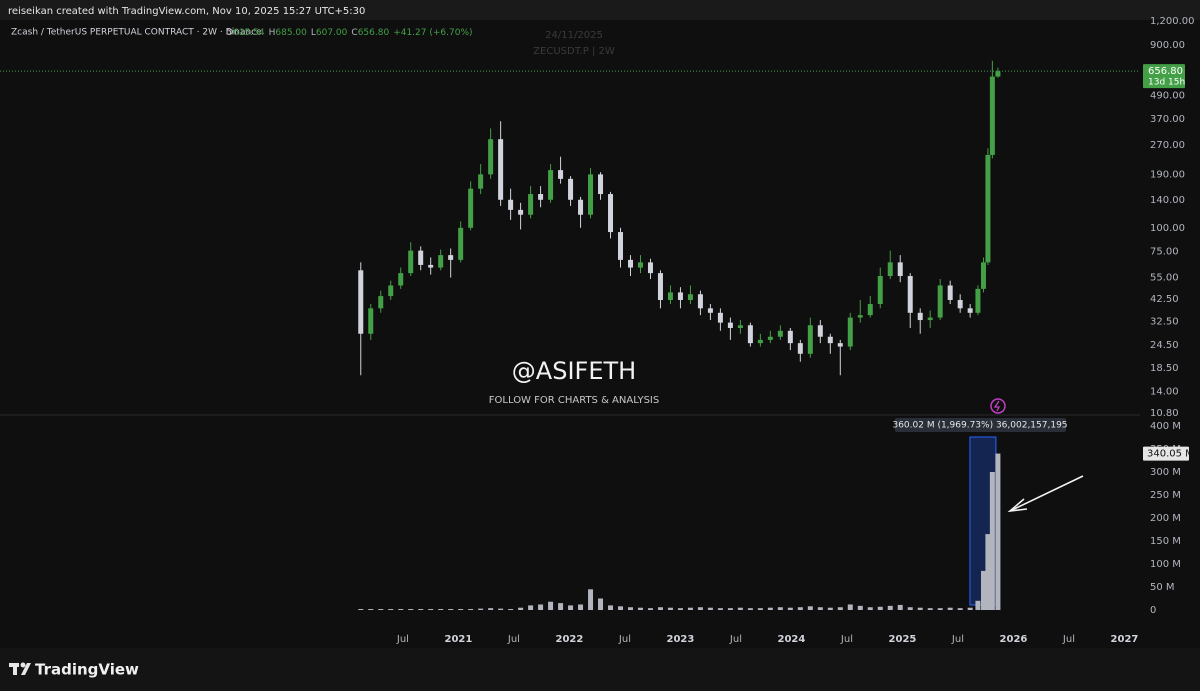  What do you see at coordinates (681, 639) in the screenshot?
I see `x-tick-label: 2023` at bounding box center [681, 639].